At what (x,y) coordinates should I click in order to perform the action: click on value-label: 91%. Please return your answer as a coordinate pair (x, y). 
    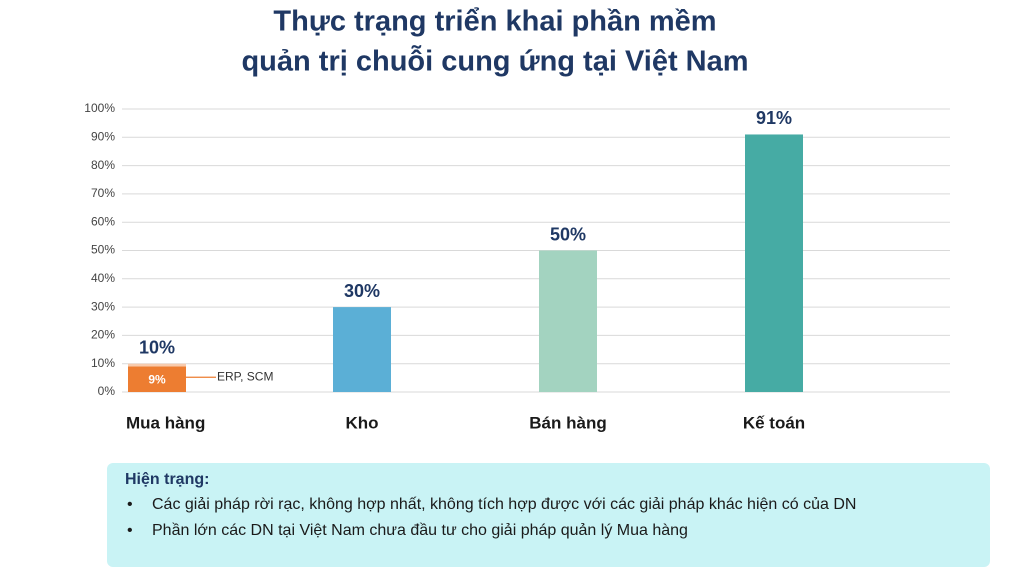
    Looking at the image, I should click on (774, 118).